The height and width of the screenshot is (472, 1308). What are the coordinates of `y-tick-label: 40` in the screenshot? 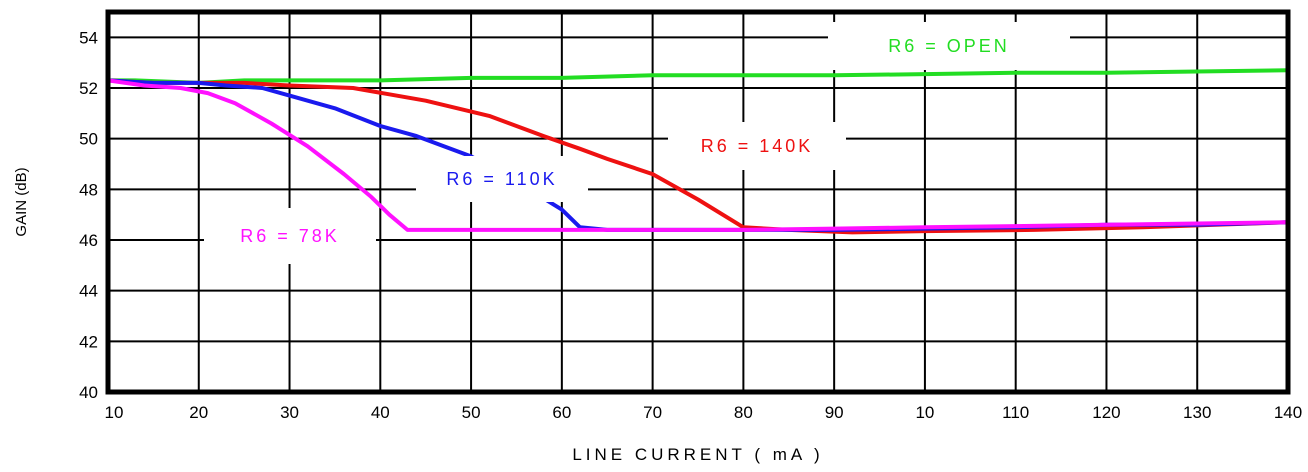 It's located at (88, 392).